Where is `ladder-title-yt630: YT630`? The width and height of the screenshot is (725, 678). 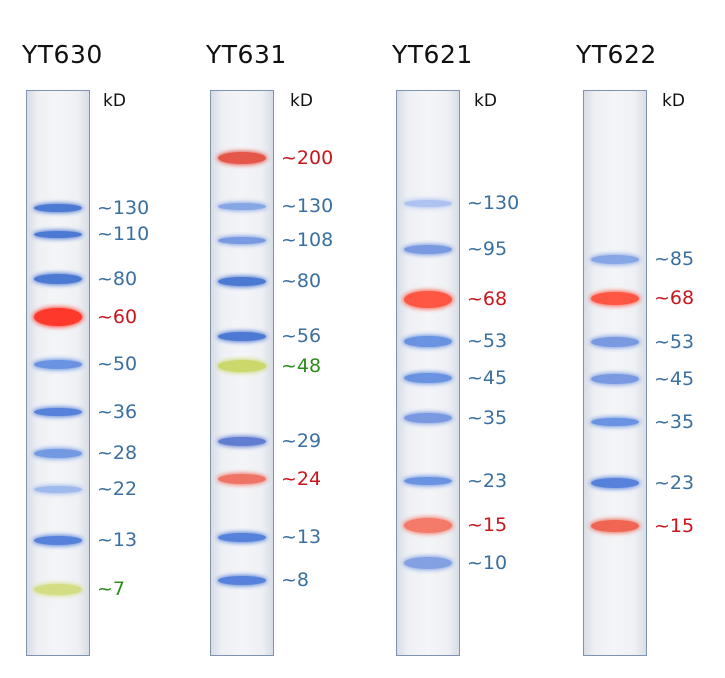
ladder-title-yt630: YT630 is located at coordinates (62, 54).